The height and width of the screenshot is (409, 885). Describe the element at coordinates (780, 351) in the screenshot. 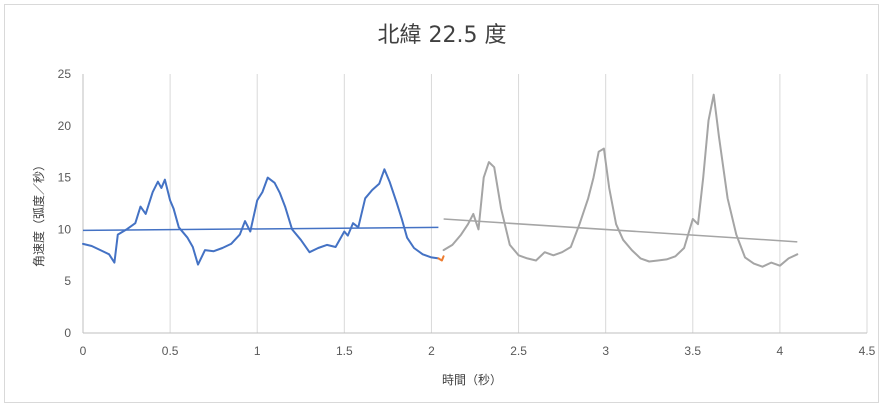

I see `x-tick-label: 4` at that location.